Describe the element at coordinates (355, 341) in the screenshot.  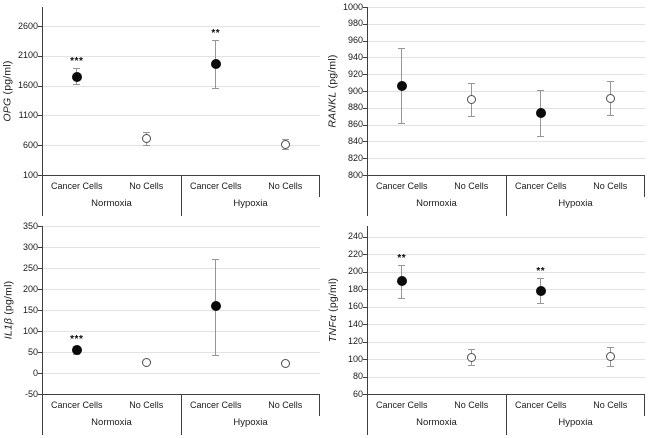
I see `y-tick-label: 120` at that location.